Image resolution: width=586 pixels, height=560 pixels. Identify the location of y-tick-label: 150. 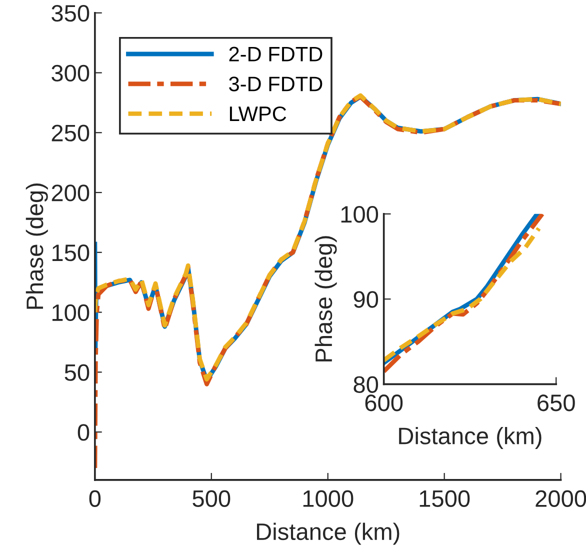
(71, 253).